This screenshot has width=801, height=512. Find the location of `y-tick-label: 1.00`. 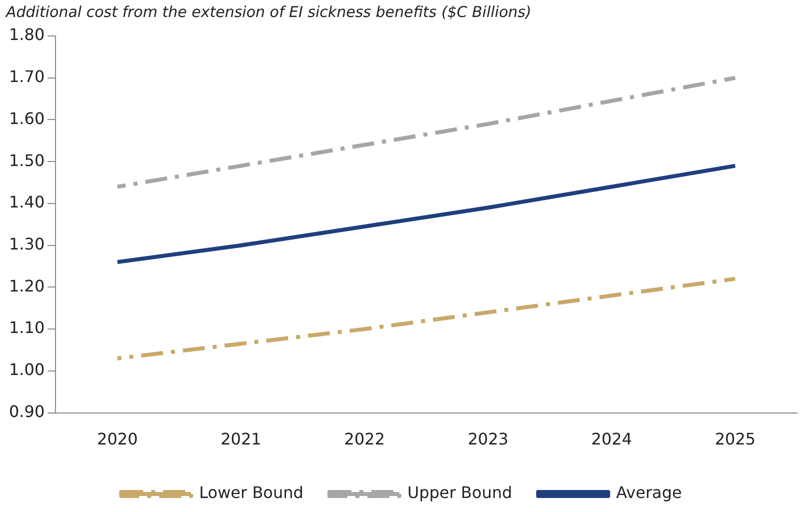

y-tick-label: 1.00 is located at coordinates (27, 370).